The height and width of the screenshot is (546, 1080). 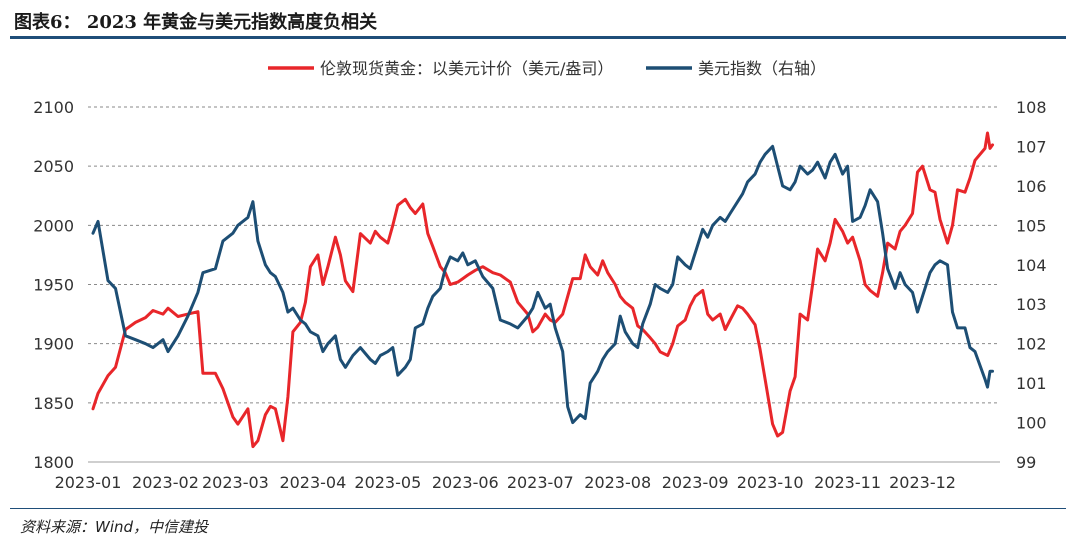 What do you see at coordinates (165, 482) in the screenshot?
I see `x-tick-label: 2023-02` at bounding box center [165, 482].